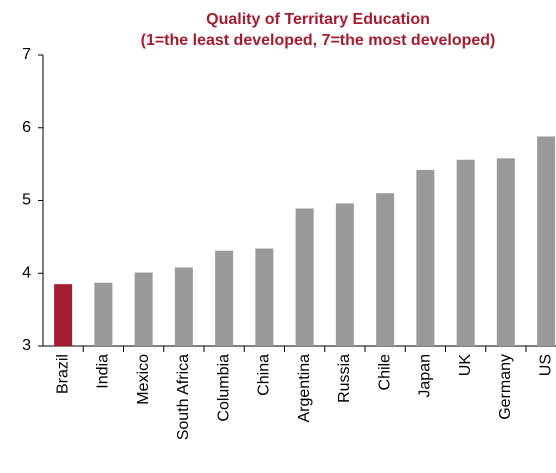  I want to click on x-tick-label: US, so click(545, 365).